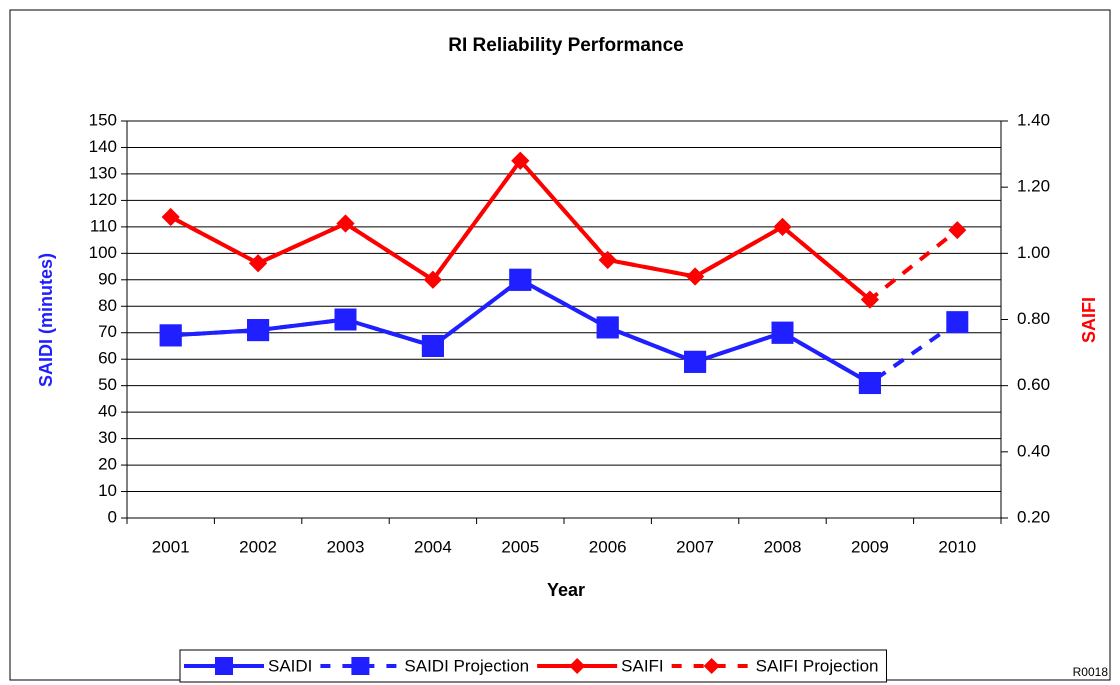 The width and height of the screenshot is (1120, 685). Describe the element at coordinates (1033, 318) in the screenshot. I see `y2-tick-label: 0.80` at that location.